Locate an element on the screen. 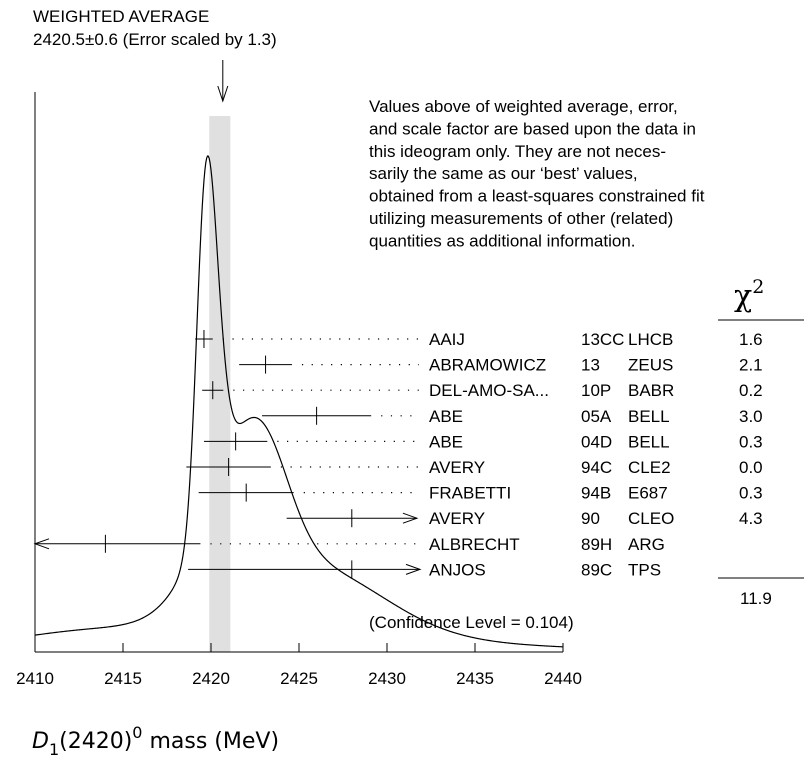 This screenshot has width=807, height=763. x-label-sub: 1 is located at coordinates (54, 749).